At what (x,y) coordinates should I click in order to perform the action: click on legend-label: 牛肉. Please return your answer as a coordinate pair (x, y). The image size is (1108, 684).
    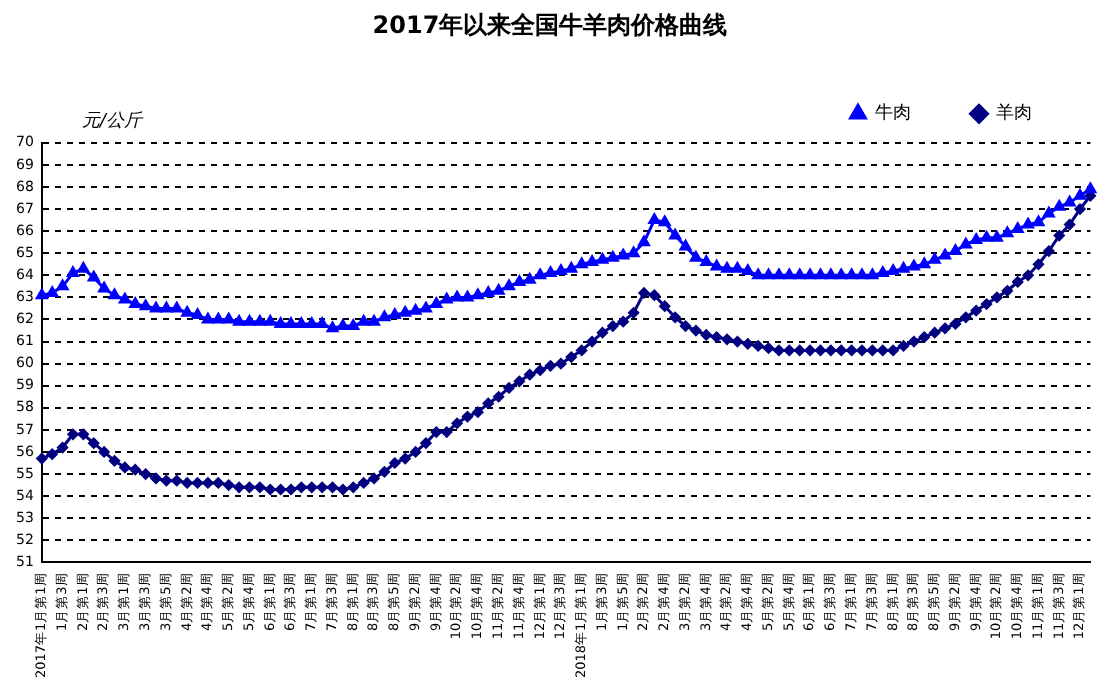
    Looking at the image, I should click on (893, 113).